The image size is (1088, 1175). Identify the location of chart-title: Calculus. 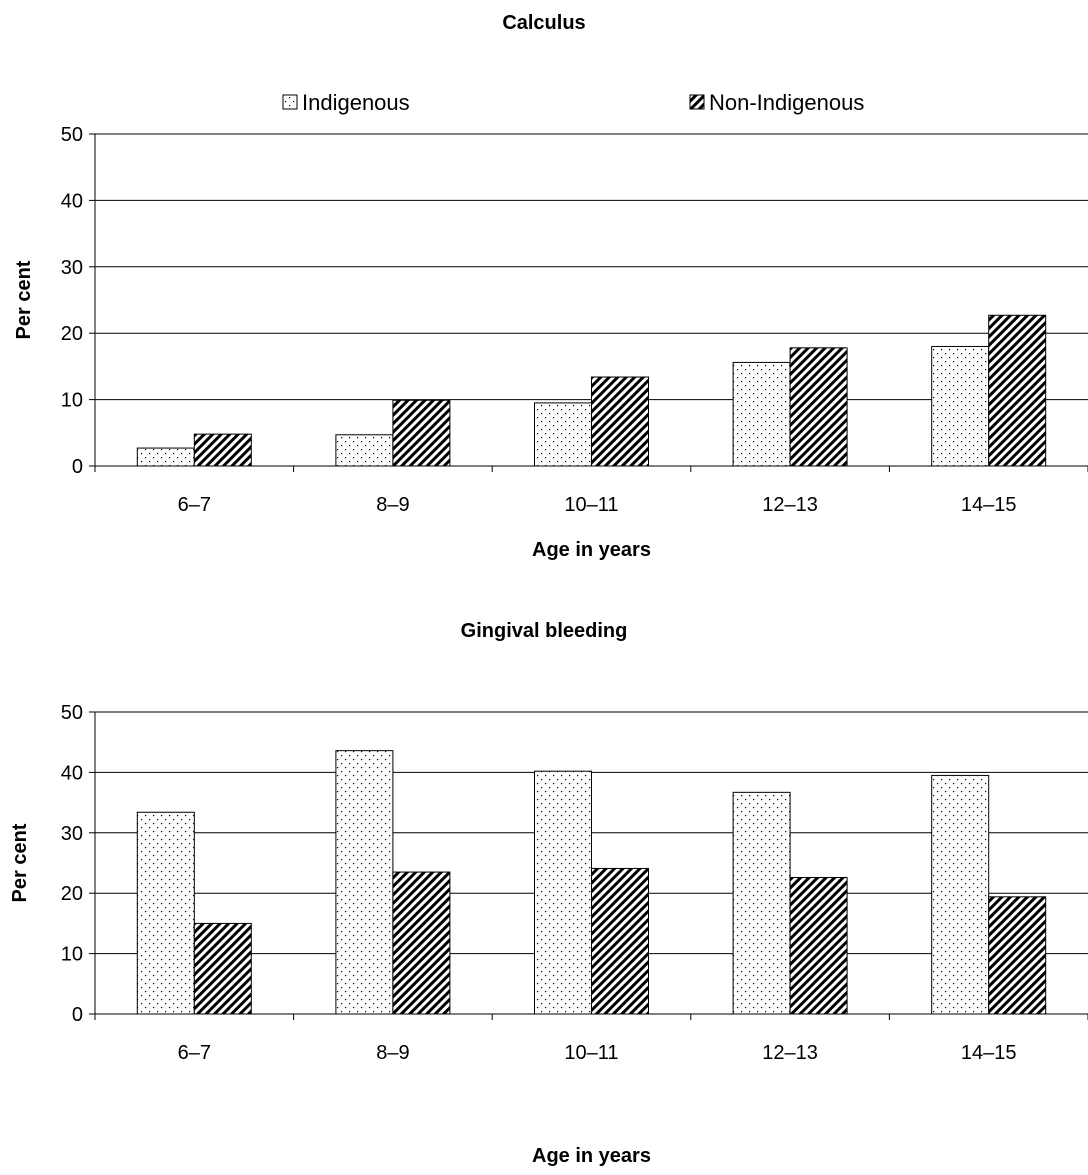
(544, 23).